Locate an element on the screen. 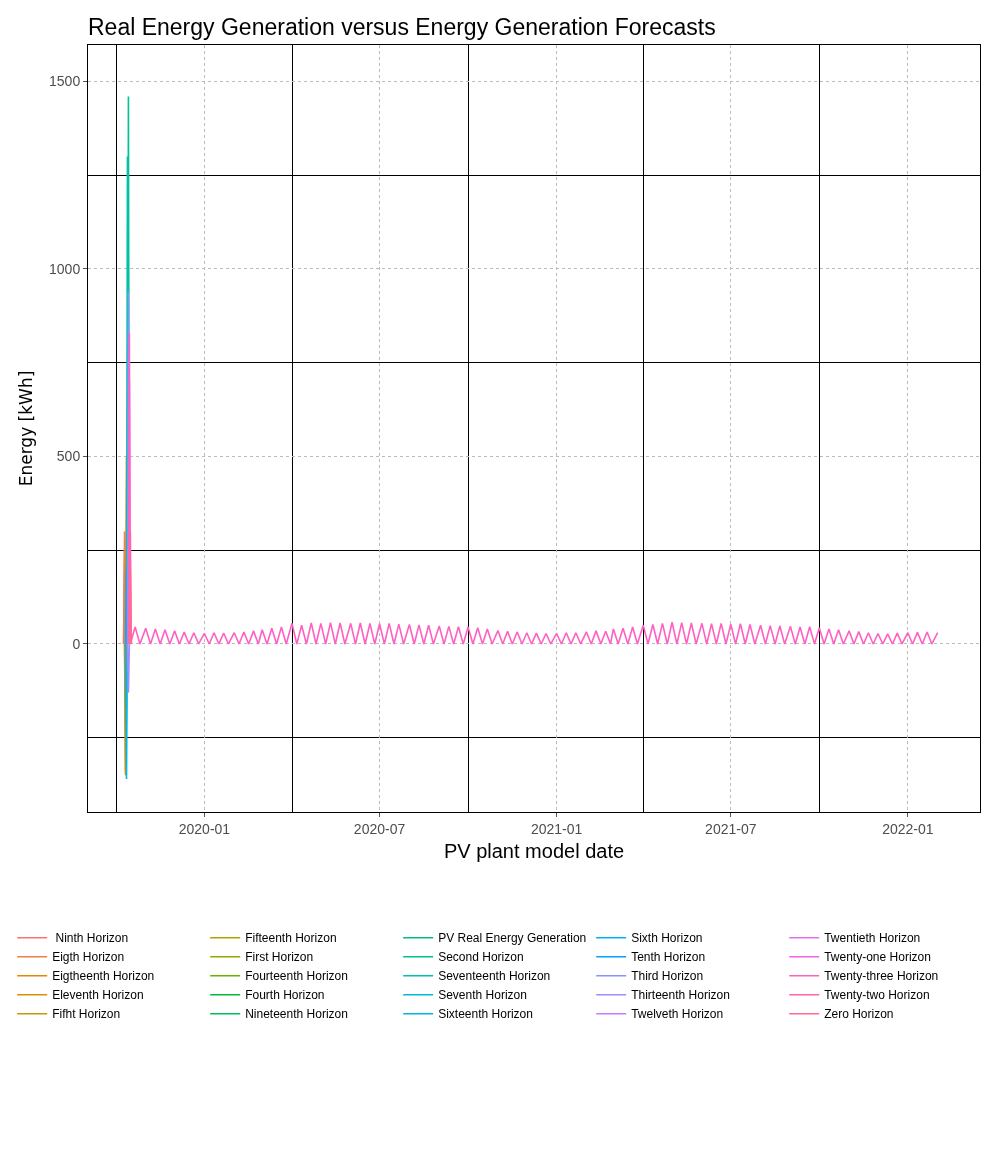 This screenshot has height=1169, width=992. y-tick-label: 0 is located at coordinates (76, 643).